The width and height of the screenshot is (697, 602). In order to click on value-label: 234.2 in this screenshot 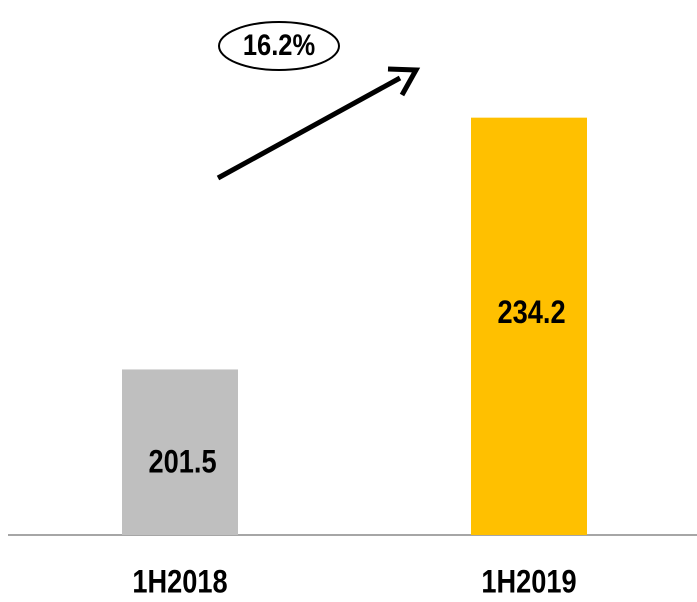, I will do `click(532, 313)`.